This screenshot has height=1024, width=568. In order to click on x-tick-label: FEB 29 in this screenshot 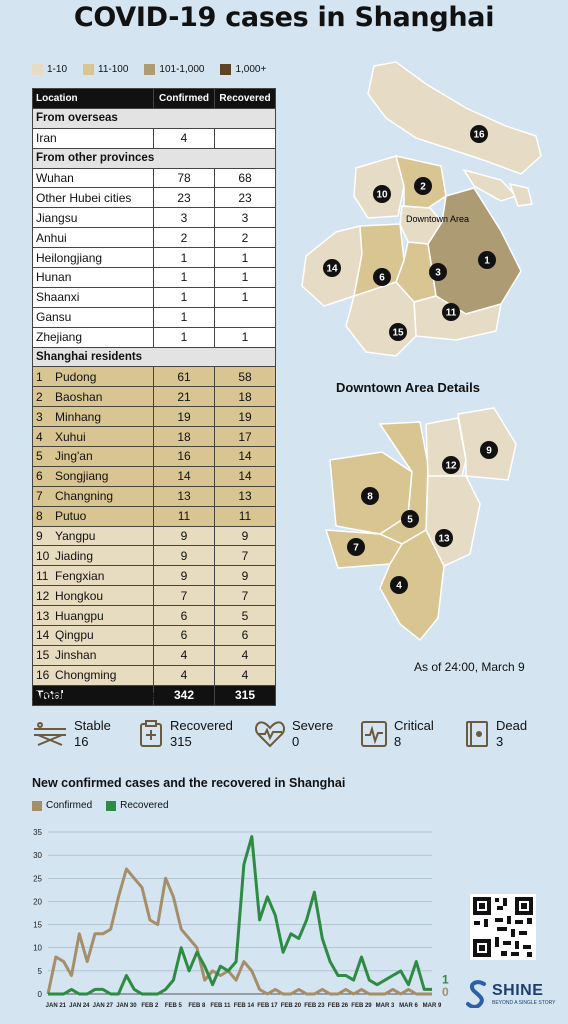, I will do `click(361, 1006)`.